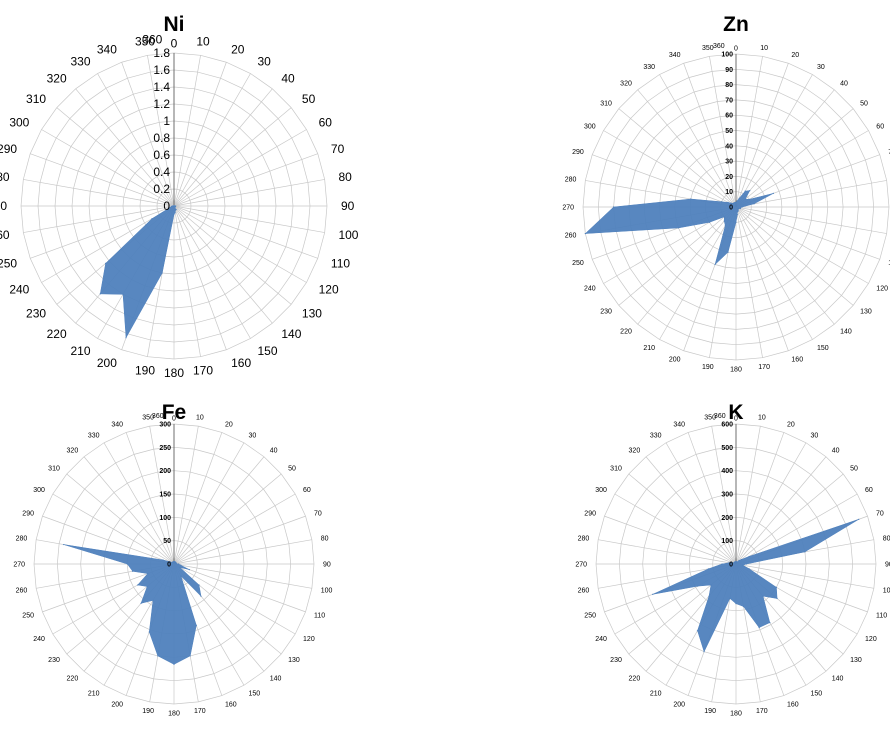 This screenshot has height=742, width=890. Describe the element at coordinates (174, 24) in the screenshot. I see `chart-title: Ni` at that location.